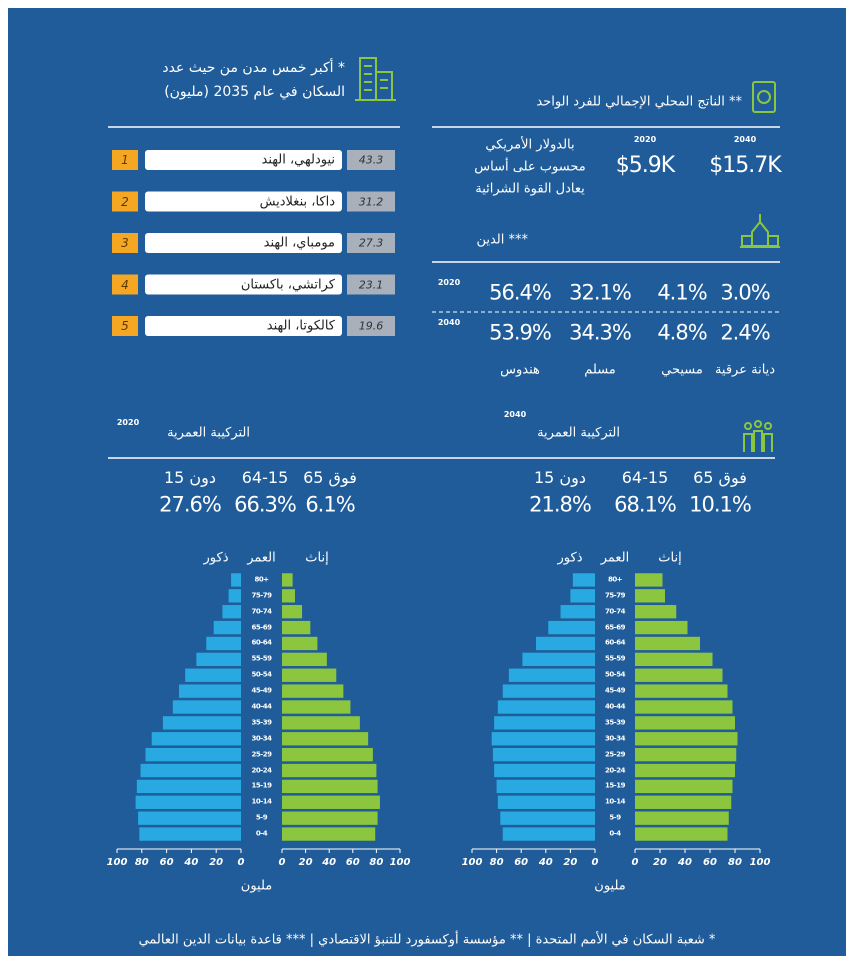  Describe the element at coordinates (645, 477) in the screenshot. I see `age-group: 64-15` at that location.